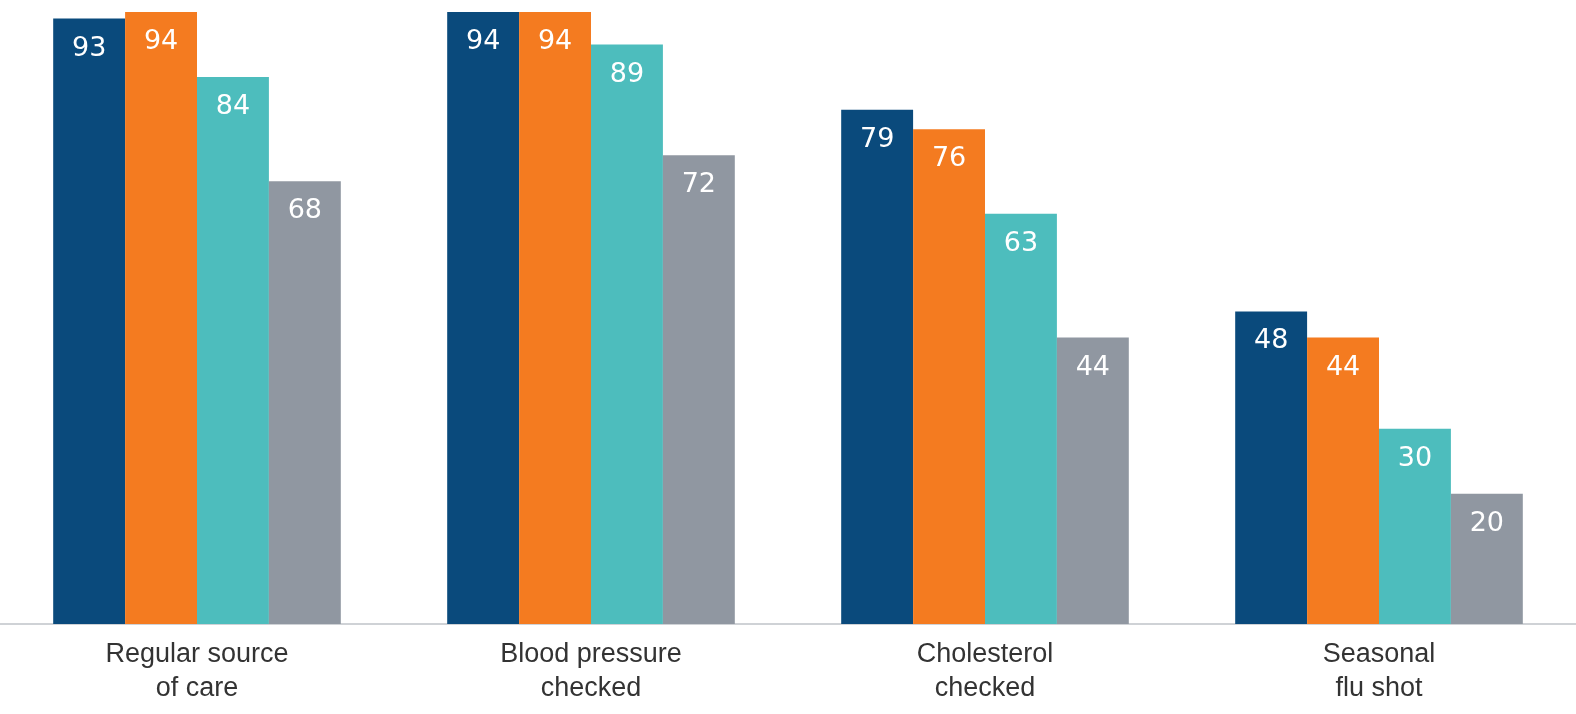 Image resolution: width=1576 pixels, height=714 pixels. I want to click on x-tick-label: Blood pressure checked, so click(591, 670).